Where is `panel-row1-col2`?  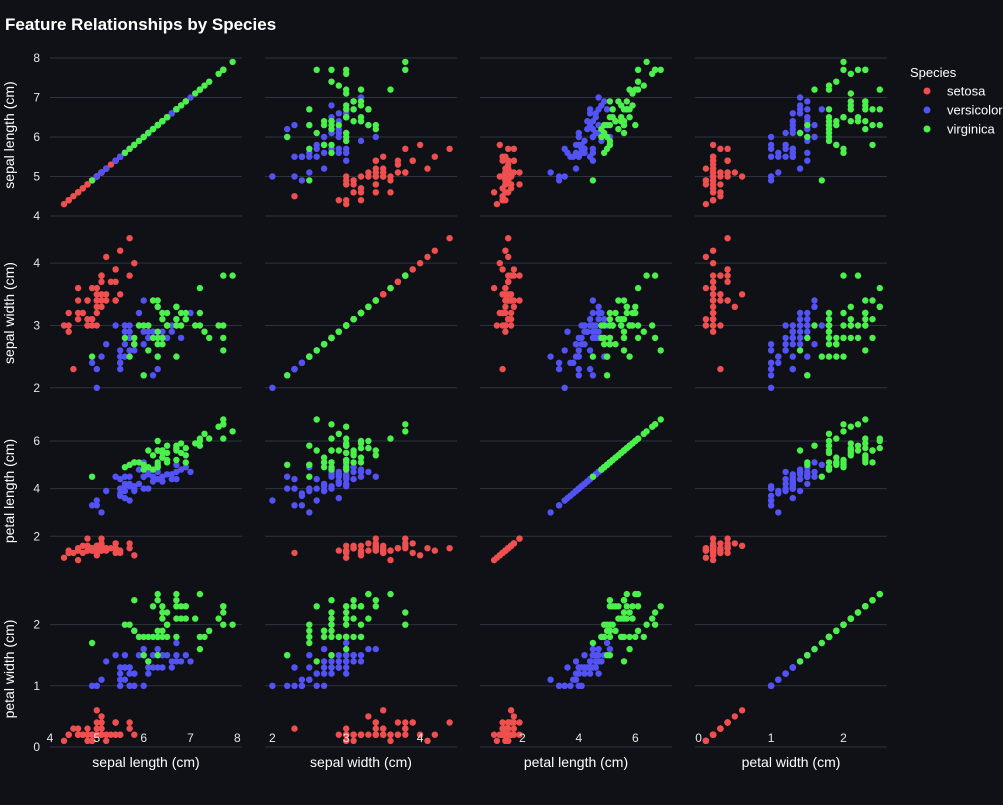 panel-row1-col2 is located at coordinates (577, 313).